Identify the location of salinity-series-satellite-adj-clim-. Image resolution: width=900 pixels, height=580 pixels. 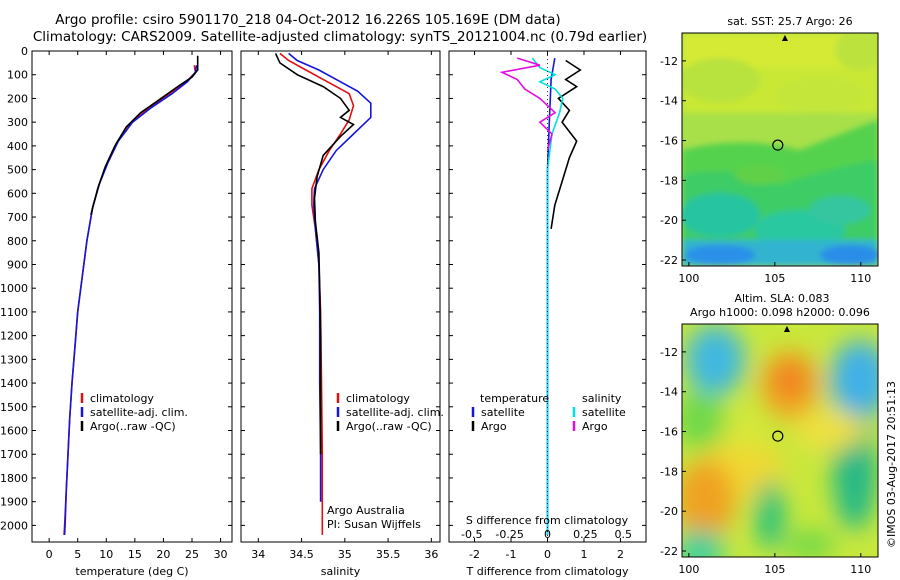
(330, 277).